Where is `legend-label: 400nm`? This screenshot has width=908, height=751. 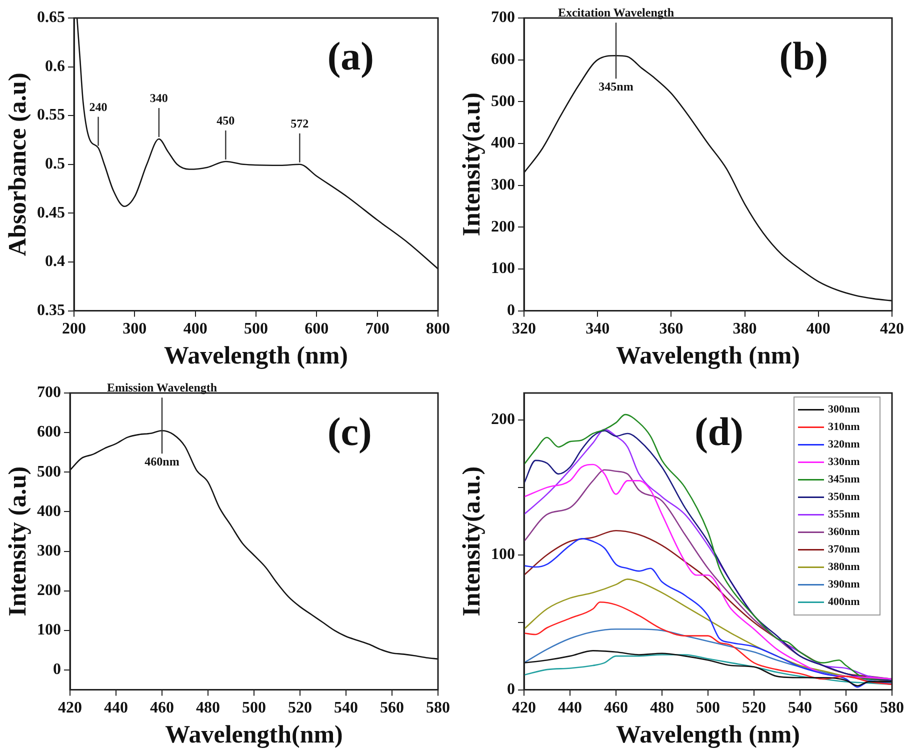 legend-label: 400nm is located at coordinates (844, 602).